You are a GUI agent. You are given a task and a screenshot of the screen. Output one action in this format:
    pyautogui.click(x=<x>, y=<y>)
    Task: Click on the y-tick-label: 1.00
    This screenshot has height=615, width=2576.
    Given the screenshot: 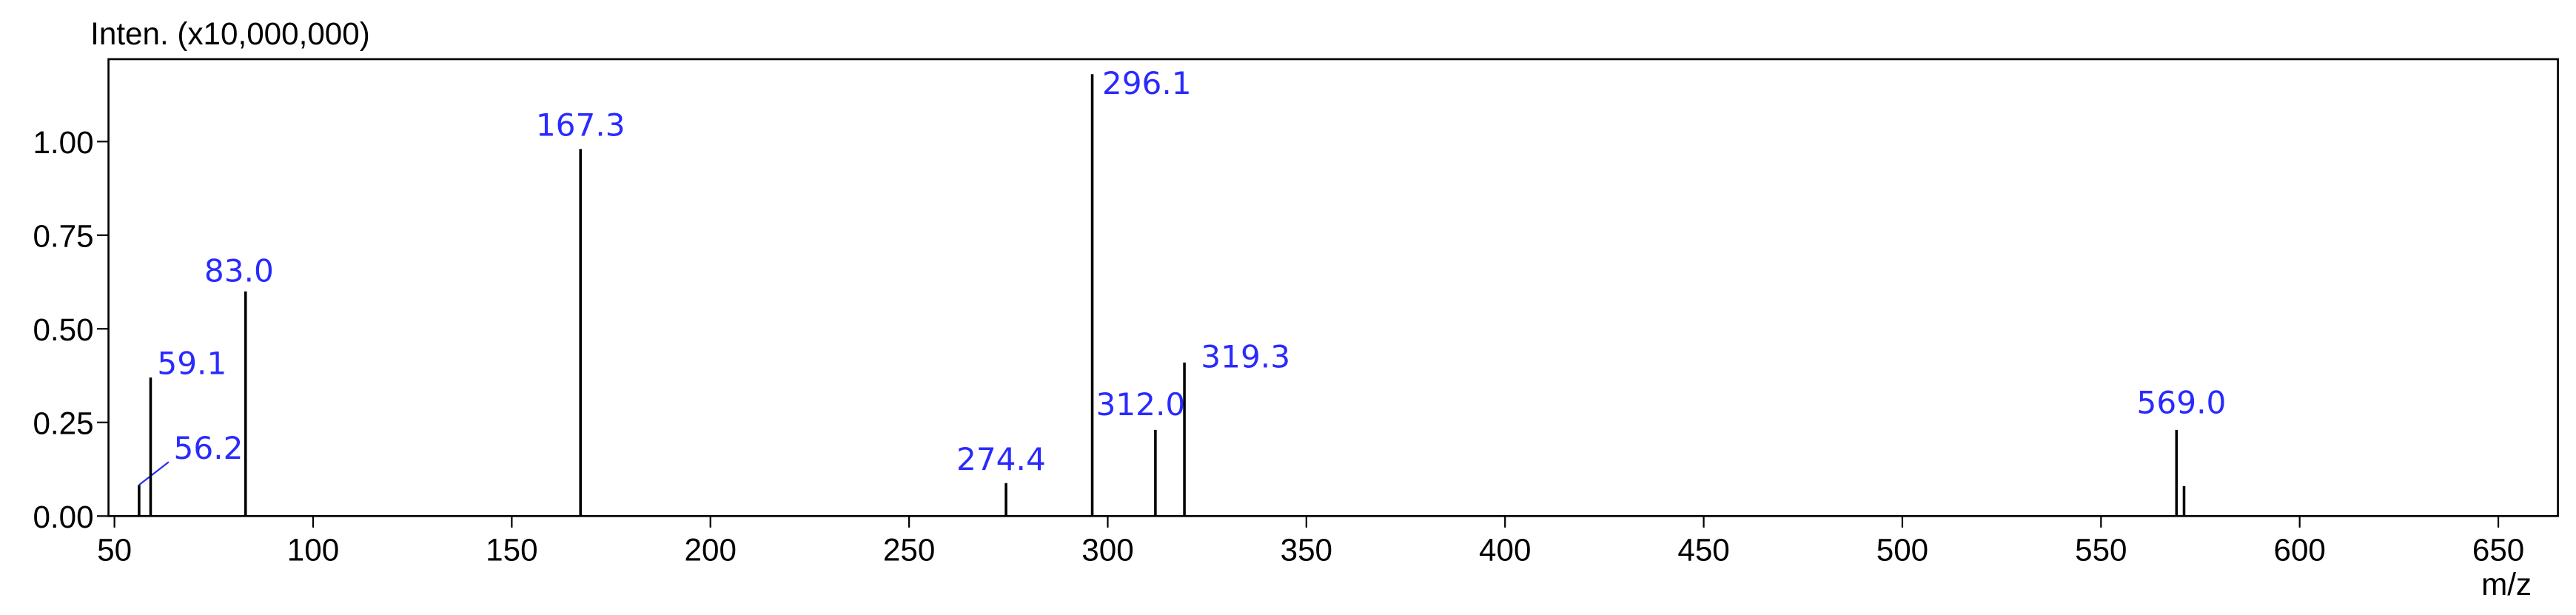 What is the action you would take?
    pyautogui.click(x=63, y=142)
    